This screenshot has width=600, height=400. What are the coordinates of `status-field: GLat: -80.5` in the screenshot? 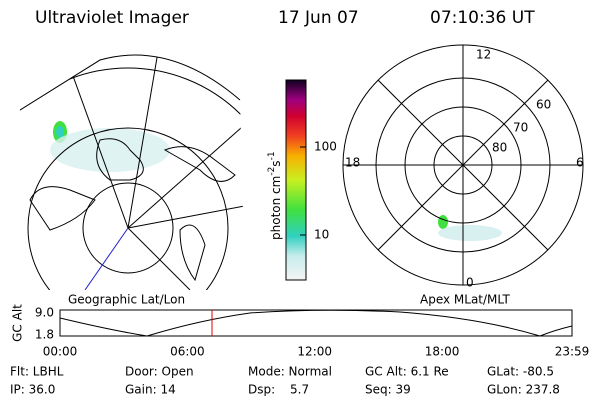 It's located at (520, 372).